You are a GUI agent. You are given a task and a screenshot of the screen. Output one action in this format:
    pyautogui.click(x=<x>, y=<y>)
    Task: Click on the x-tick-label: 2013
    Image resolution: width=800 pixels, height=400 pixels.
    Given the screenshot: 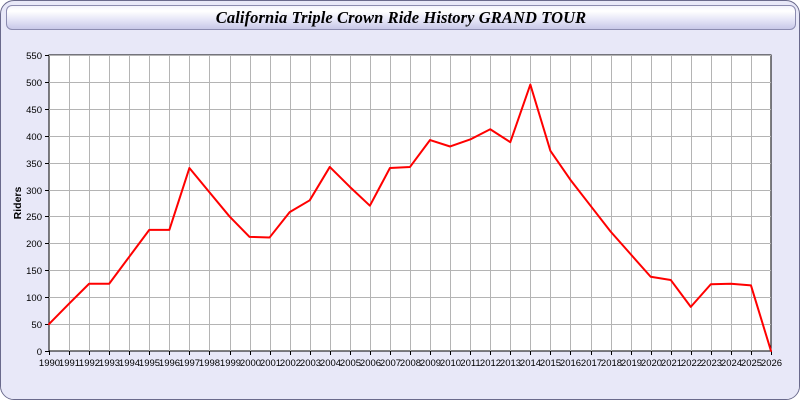 What is the action you would take?
    pyautogui.click(x=510, y=363)
    